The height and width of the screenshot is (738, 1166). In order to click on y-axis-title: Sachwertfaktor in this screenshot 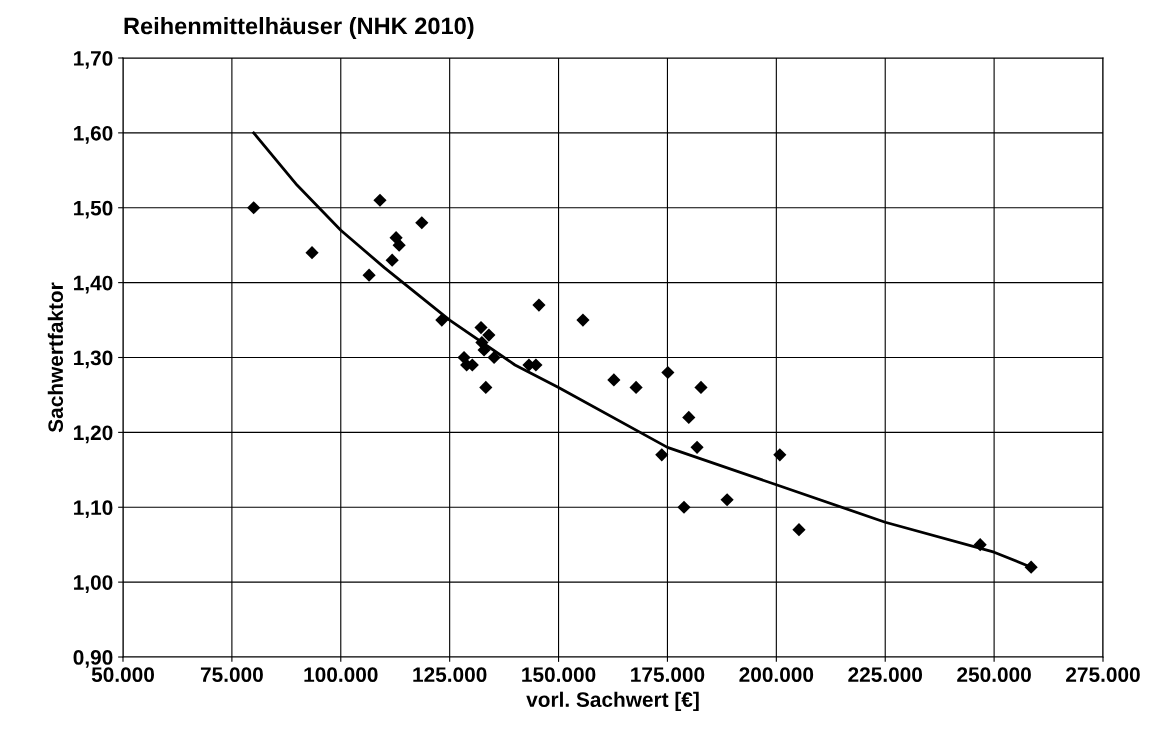, I will do `click(55, 357)`.